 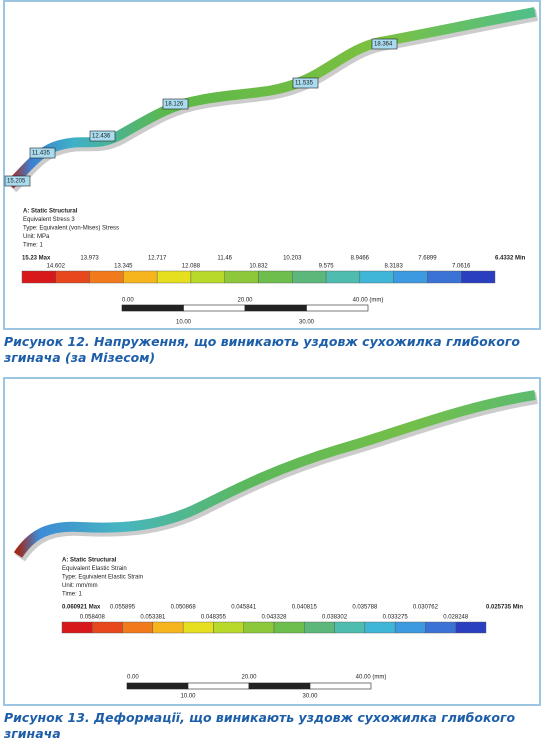 I want to click on colorbar-label: 0.028248, so click(x=456, y=618).